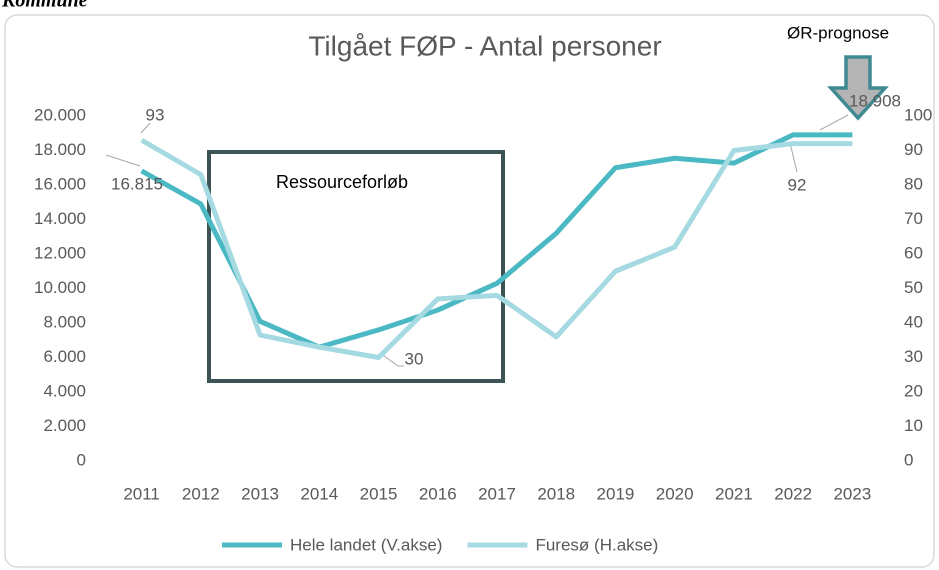 The height and width of the screenshot is (570, 939). Describe the element at coordinates (44, 6) in the screenshot. I see `header: Kommune` at that location.